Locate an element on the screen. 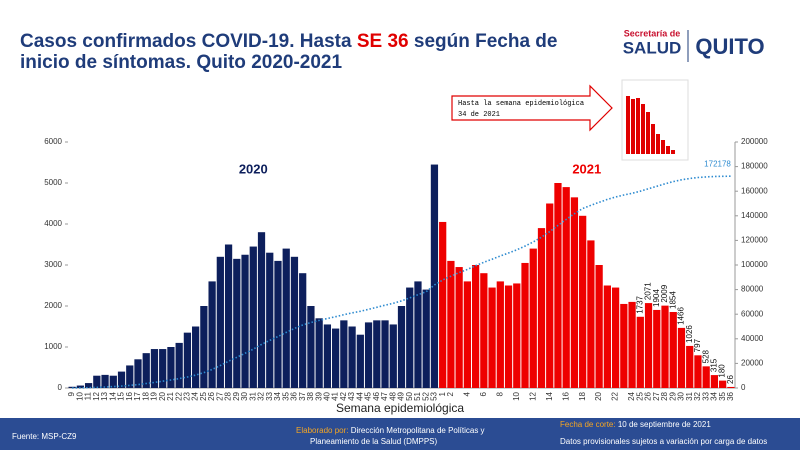 The height and width of the screenshot is (450, 800). x-tick-label: 2 is located at coordinates (450, 393).